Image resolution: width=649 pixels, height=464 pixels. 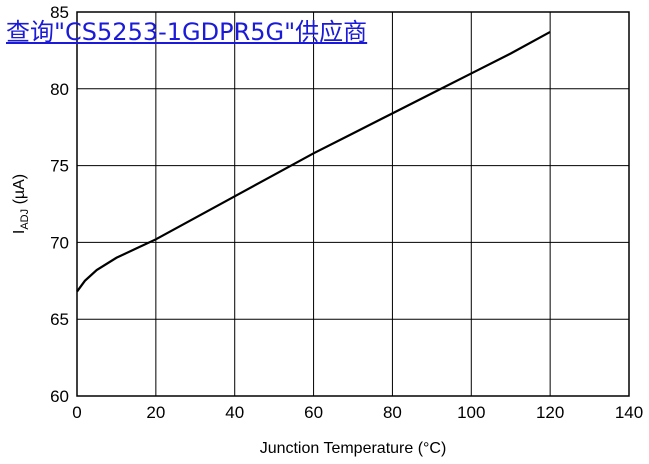 I want to click on x-tick-label: 140, so click(x=629, y=412).